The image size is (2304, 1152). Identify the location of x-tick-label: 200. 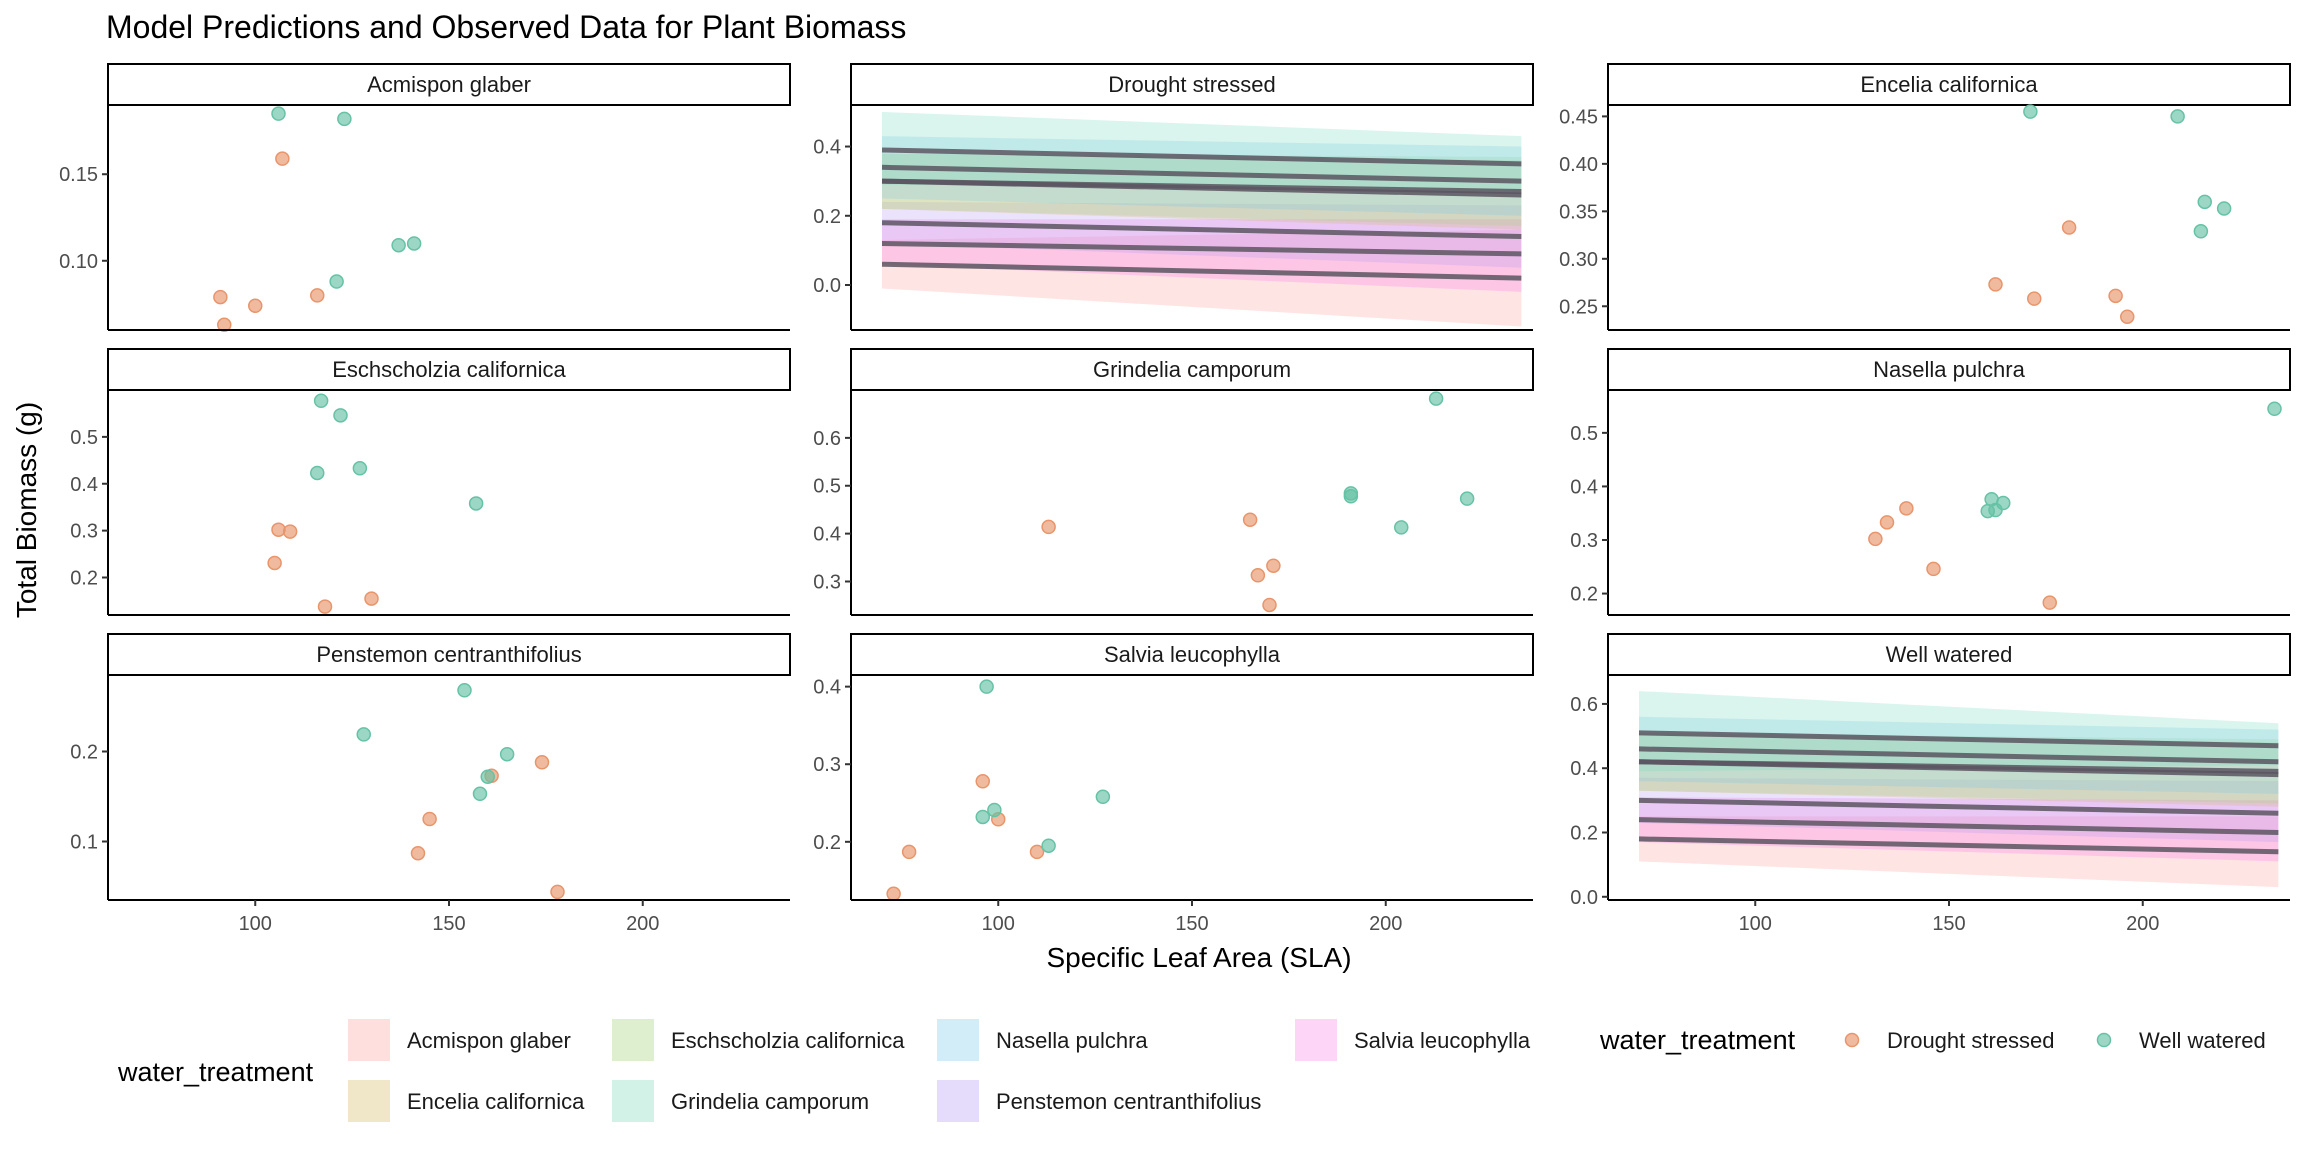
(2142, 924).